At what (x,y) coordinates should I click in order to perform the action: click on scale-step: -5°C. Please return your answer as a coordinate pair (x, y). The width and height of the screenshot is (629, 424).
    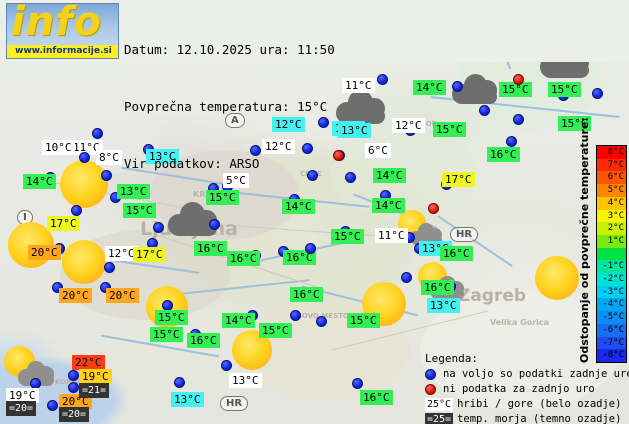
    Looking at the image, I should click on (611, 317).